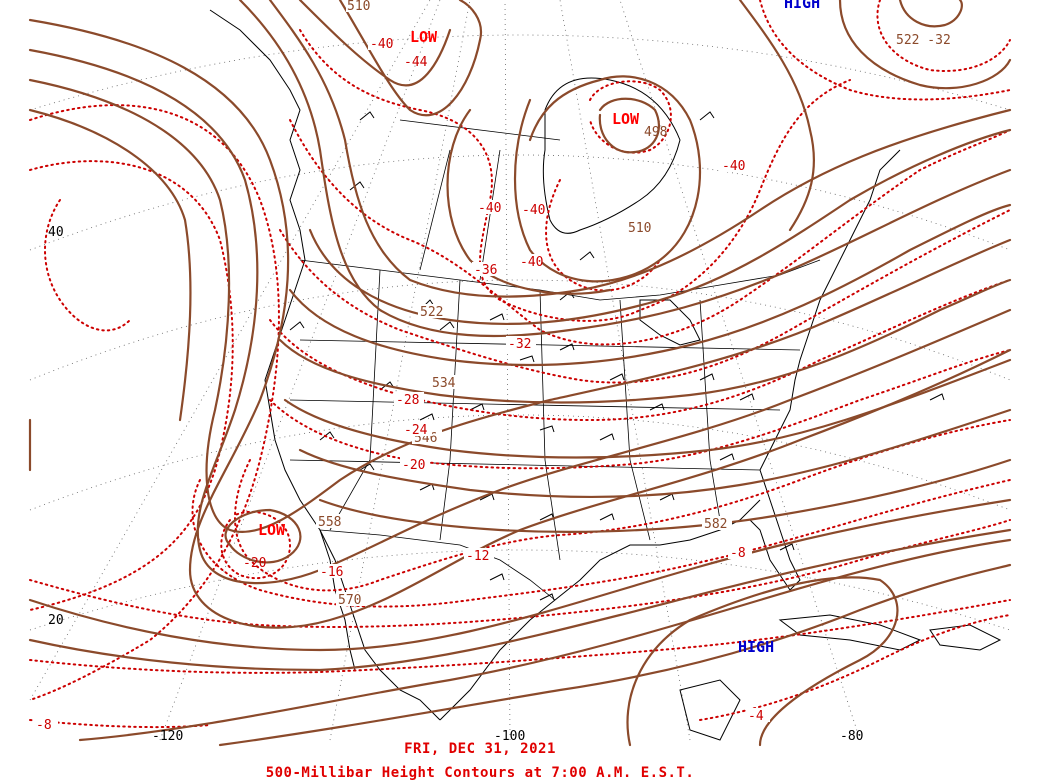 The width and height of the screenshot is (1040, 784). I want to click on cuba, so click(850, 632).